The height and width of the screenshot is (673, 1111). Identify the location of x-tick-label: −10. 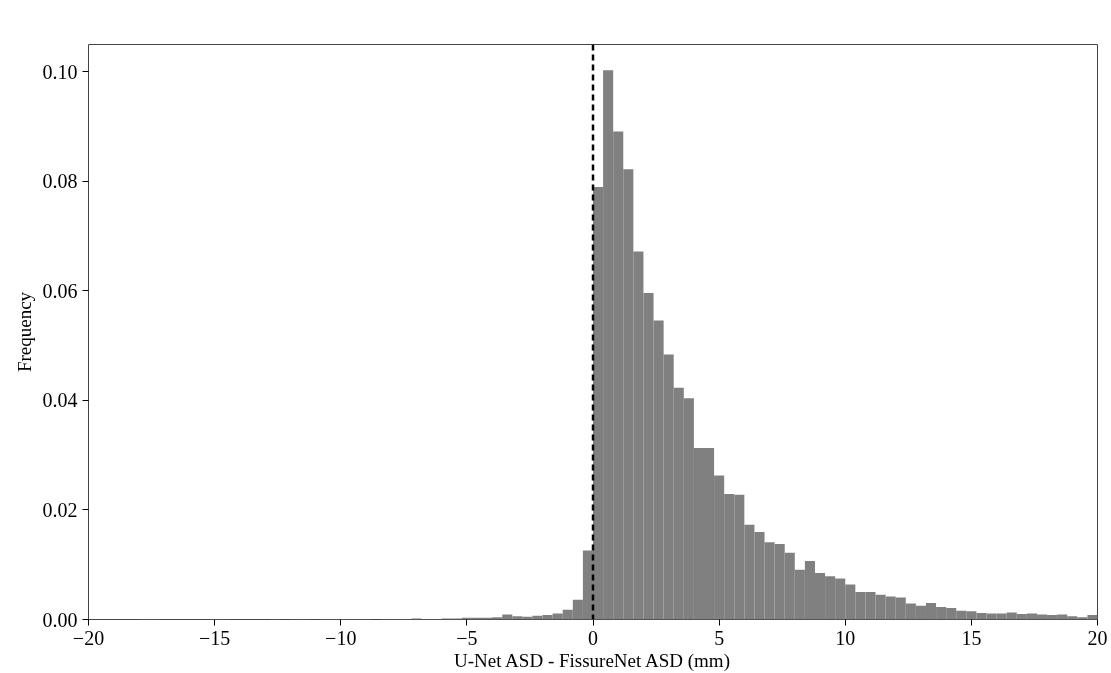
(341, 637).